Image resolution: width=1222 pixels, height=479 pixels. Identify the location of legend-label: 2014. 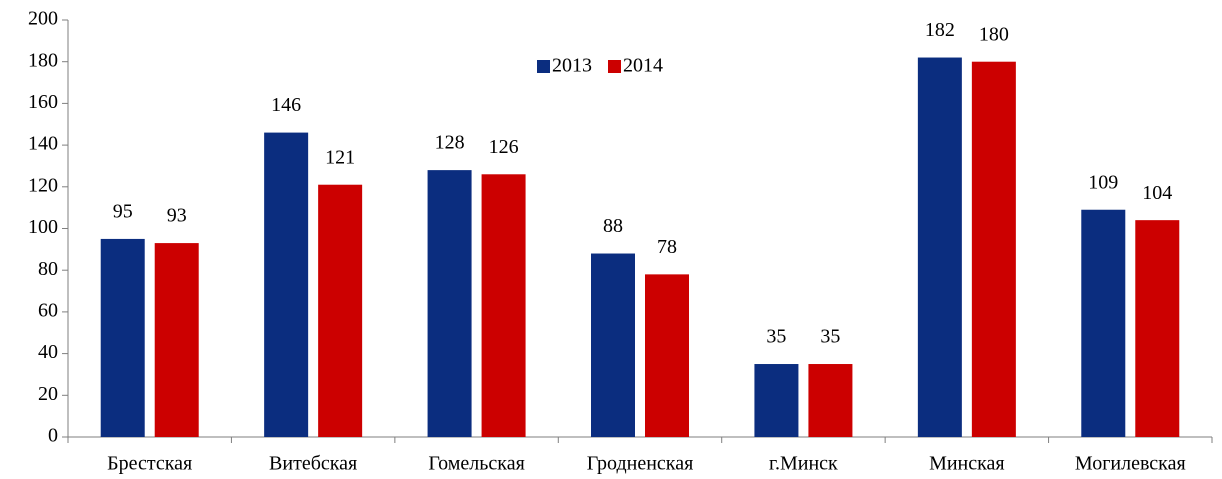
(643, 66).